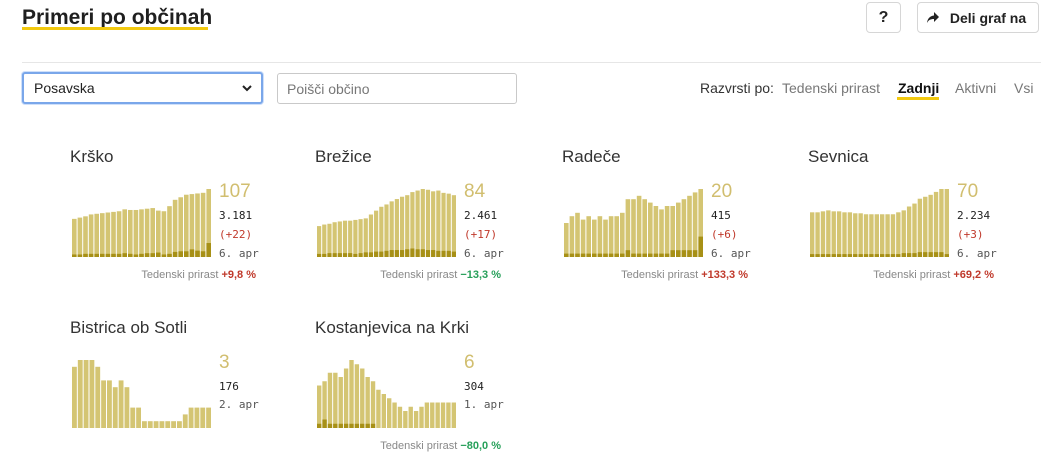  Describe the element at coordinates (973, 275) in the screenshot. I see `weekly-growth-value: +69,2 %` at that location.